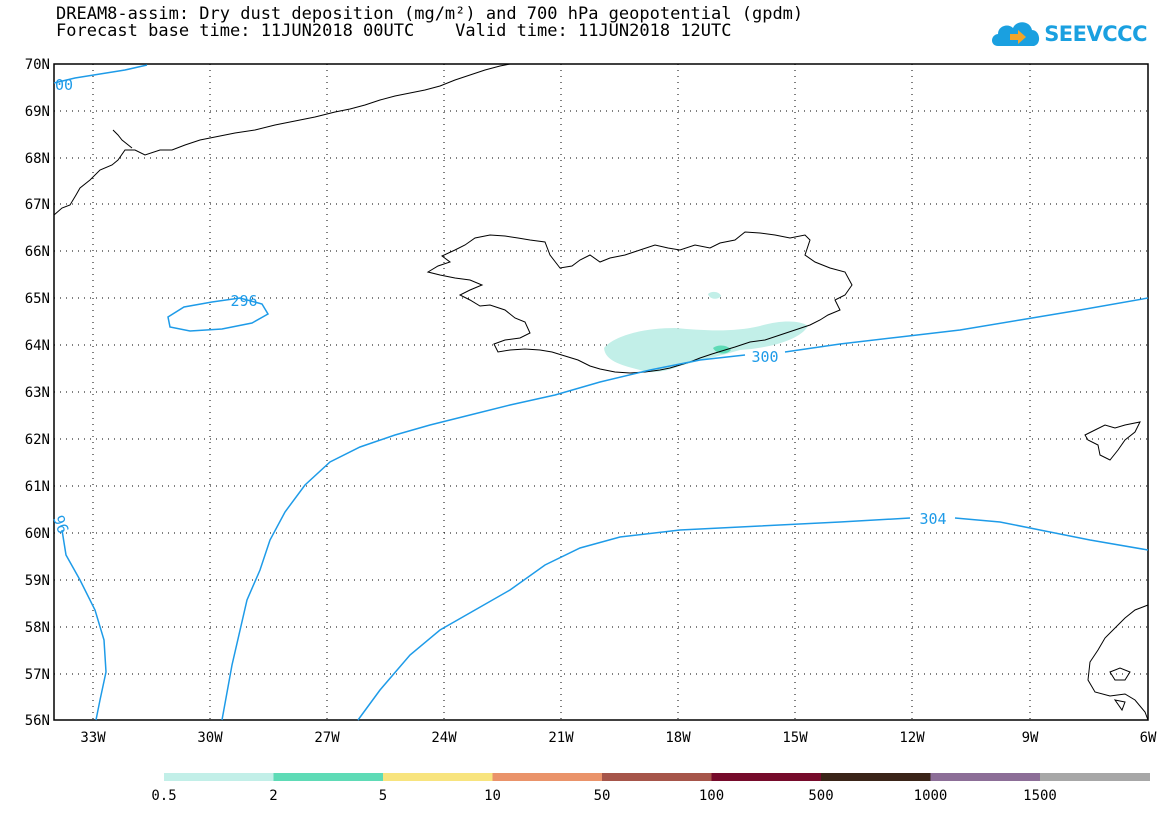 This screenshot has width=1175, height=815. What do you see at coordinates (37, 112) in the screenshot?
I see `lat-label: 69N` at bounding box center [37, 112].